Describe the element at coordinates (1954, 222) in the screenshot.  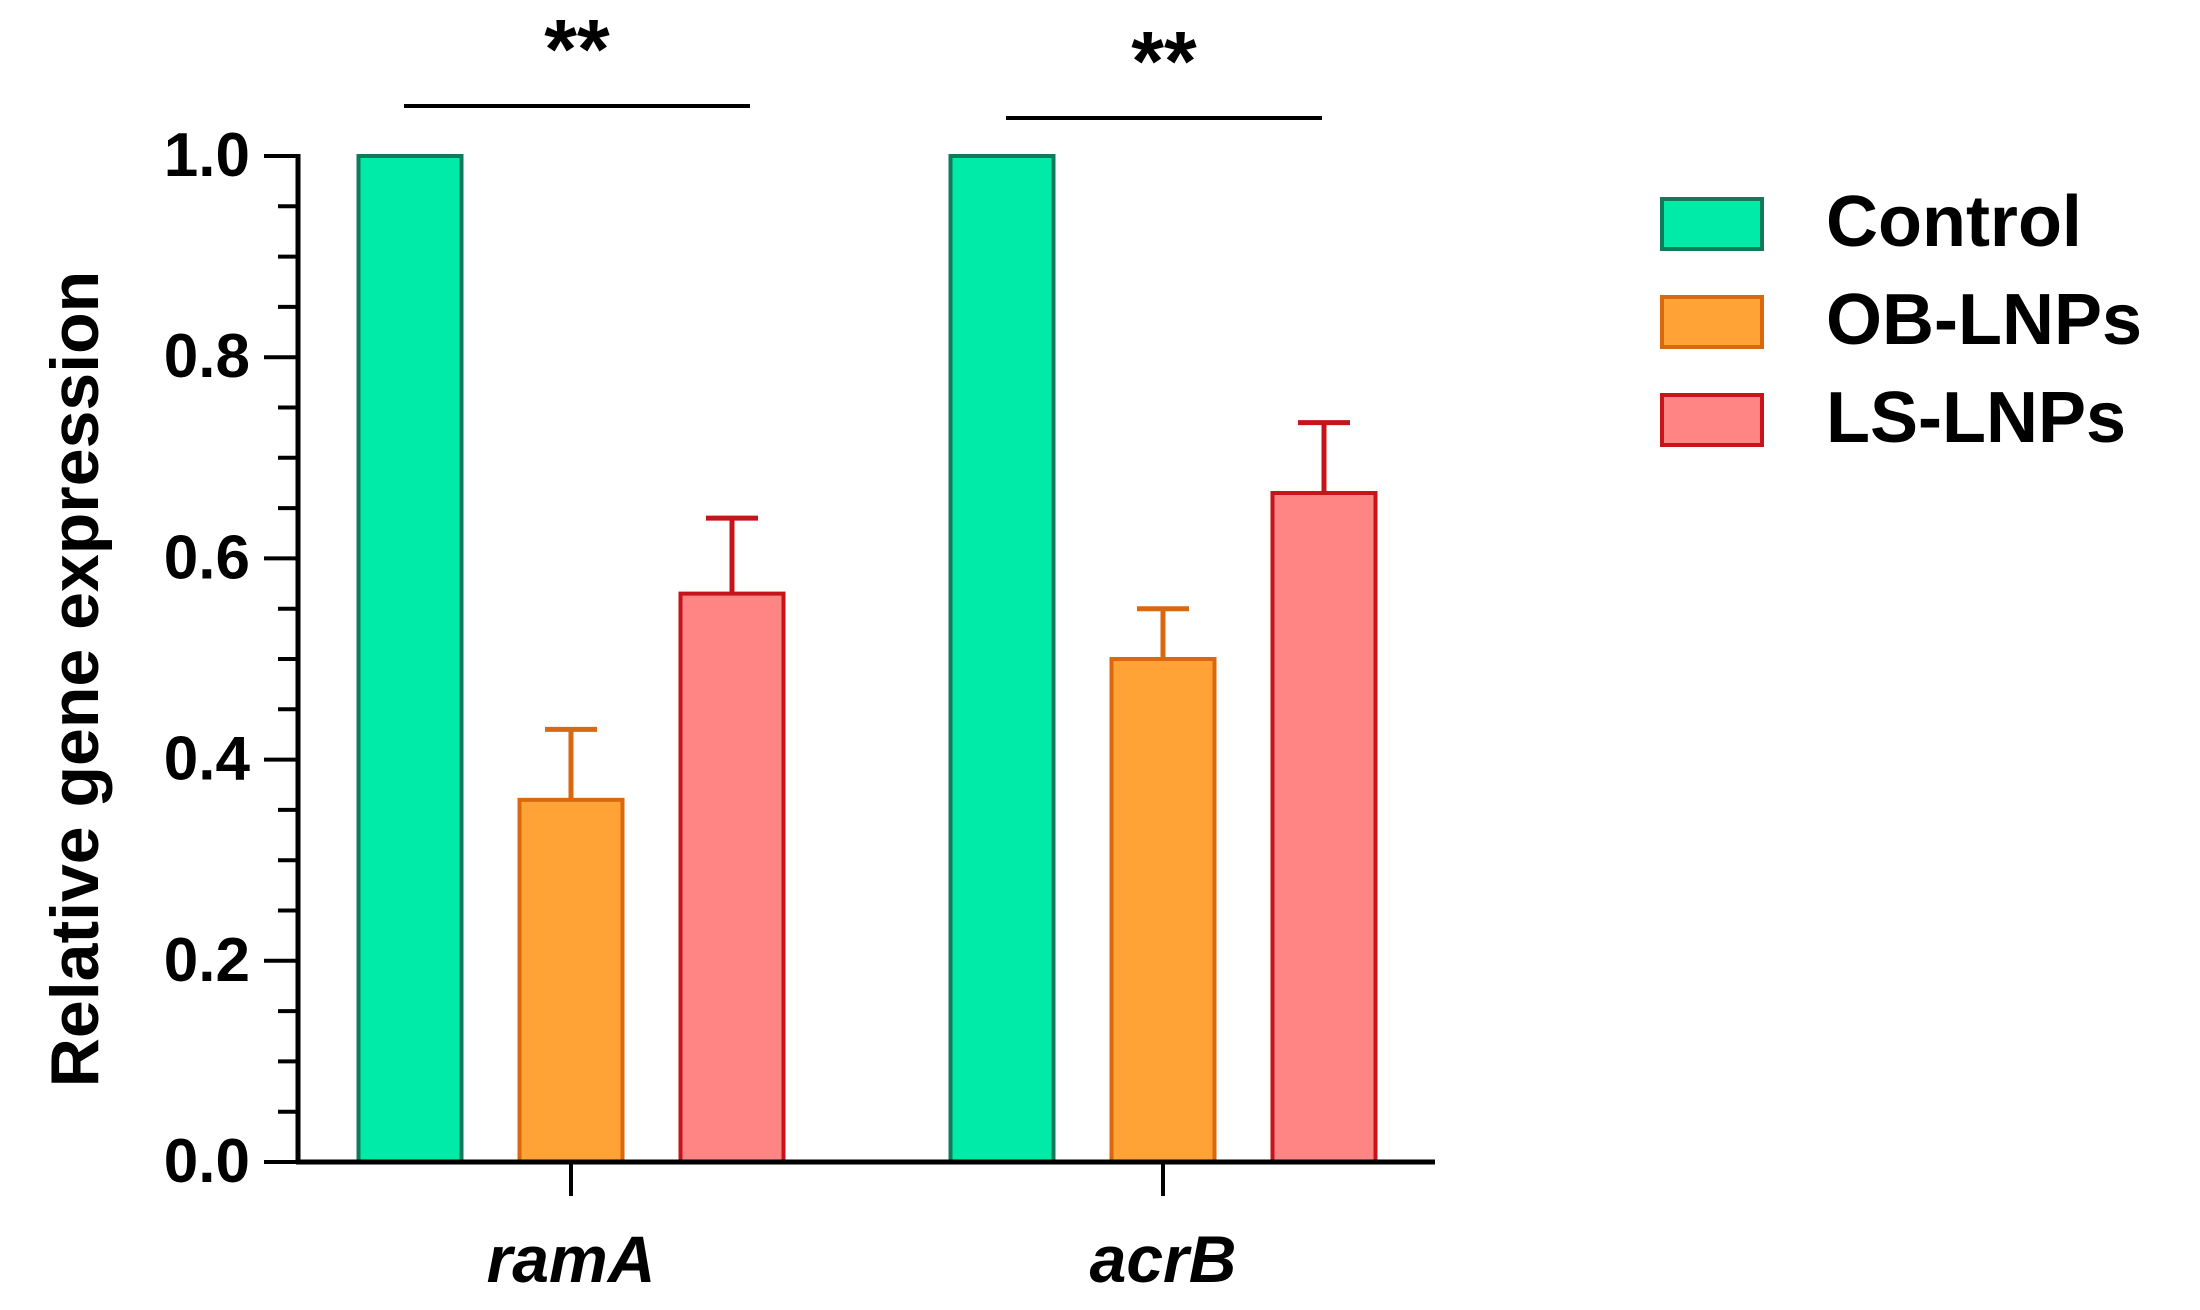
I see `legend-label-control: Control` at that location.